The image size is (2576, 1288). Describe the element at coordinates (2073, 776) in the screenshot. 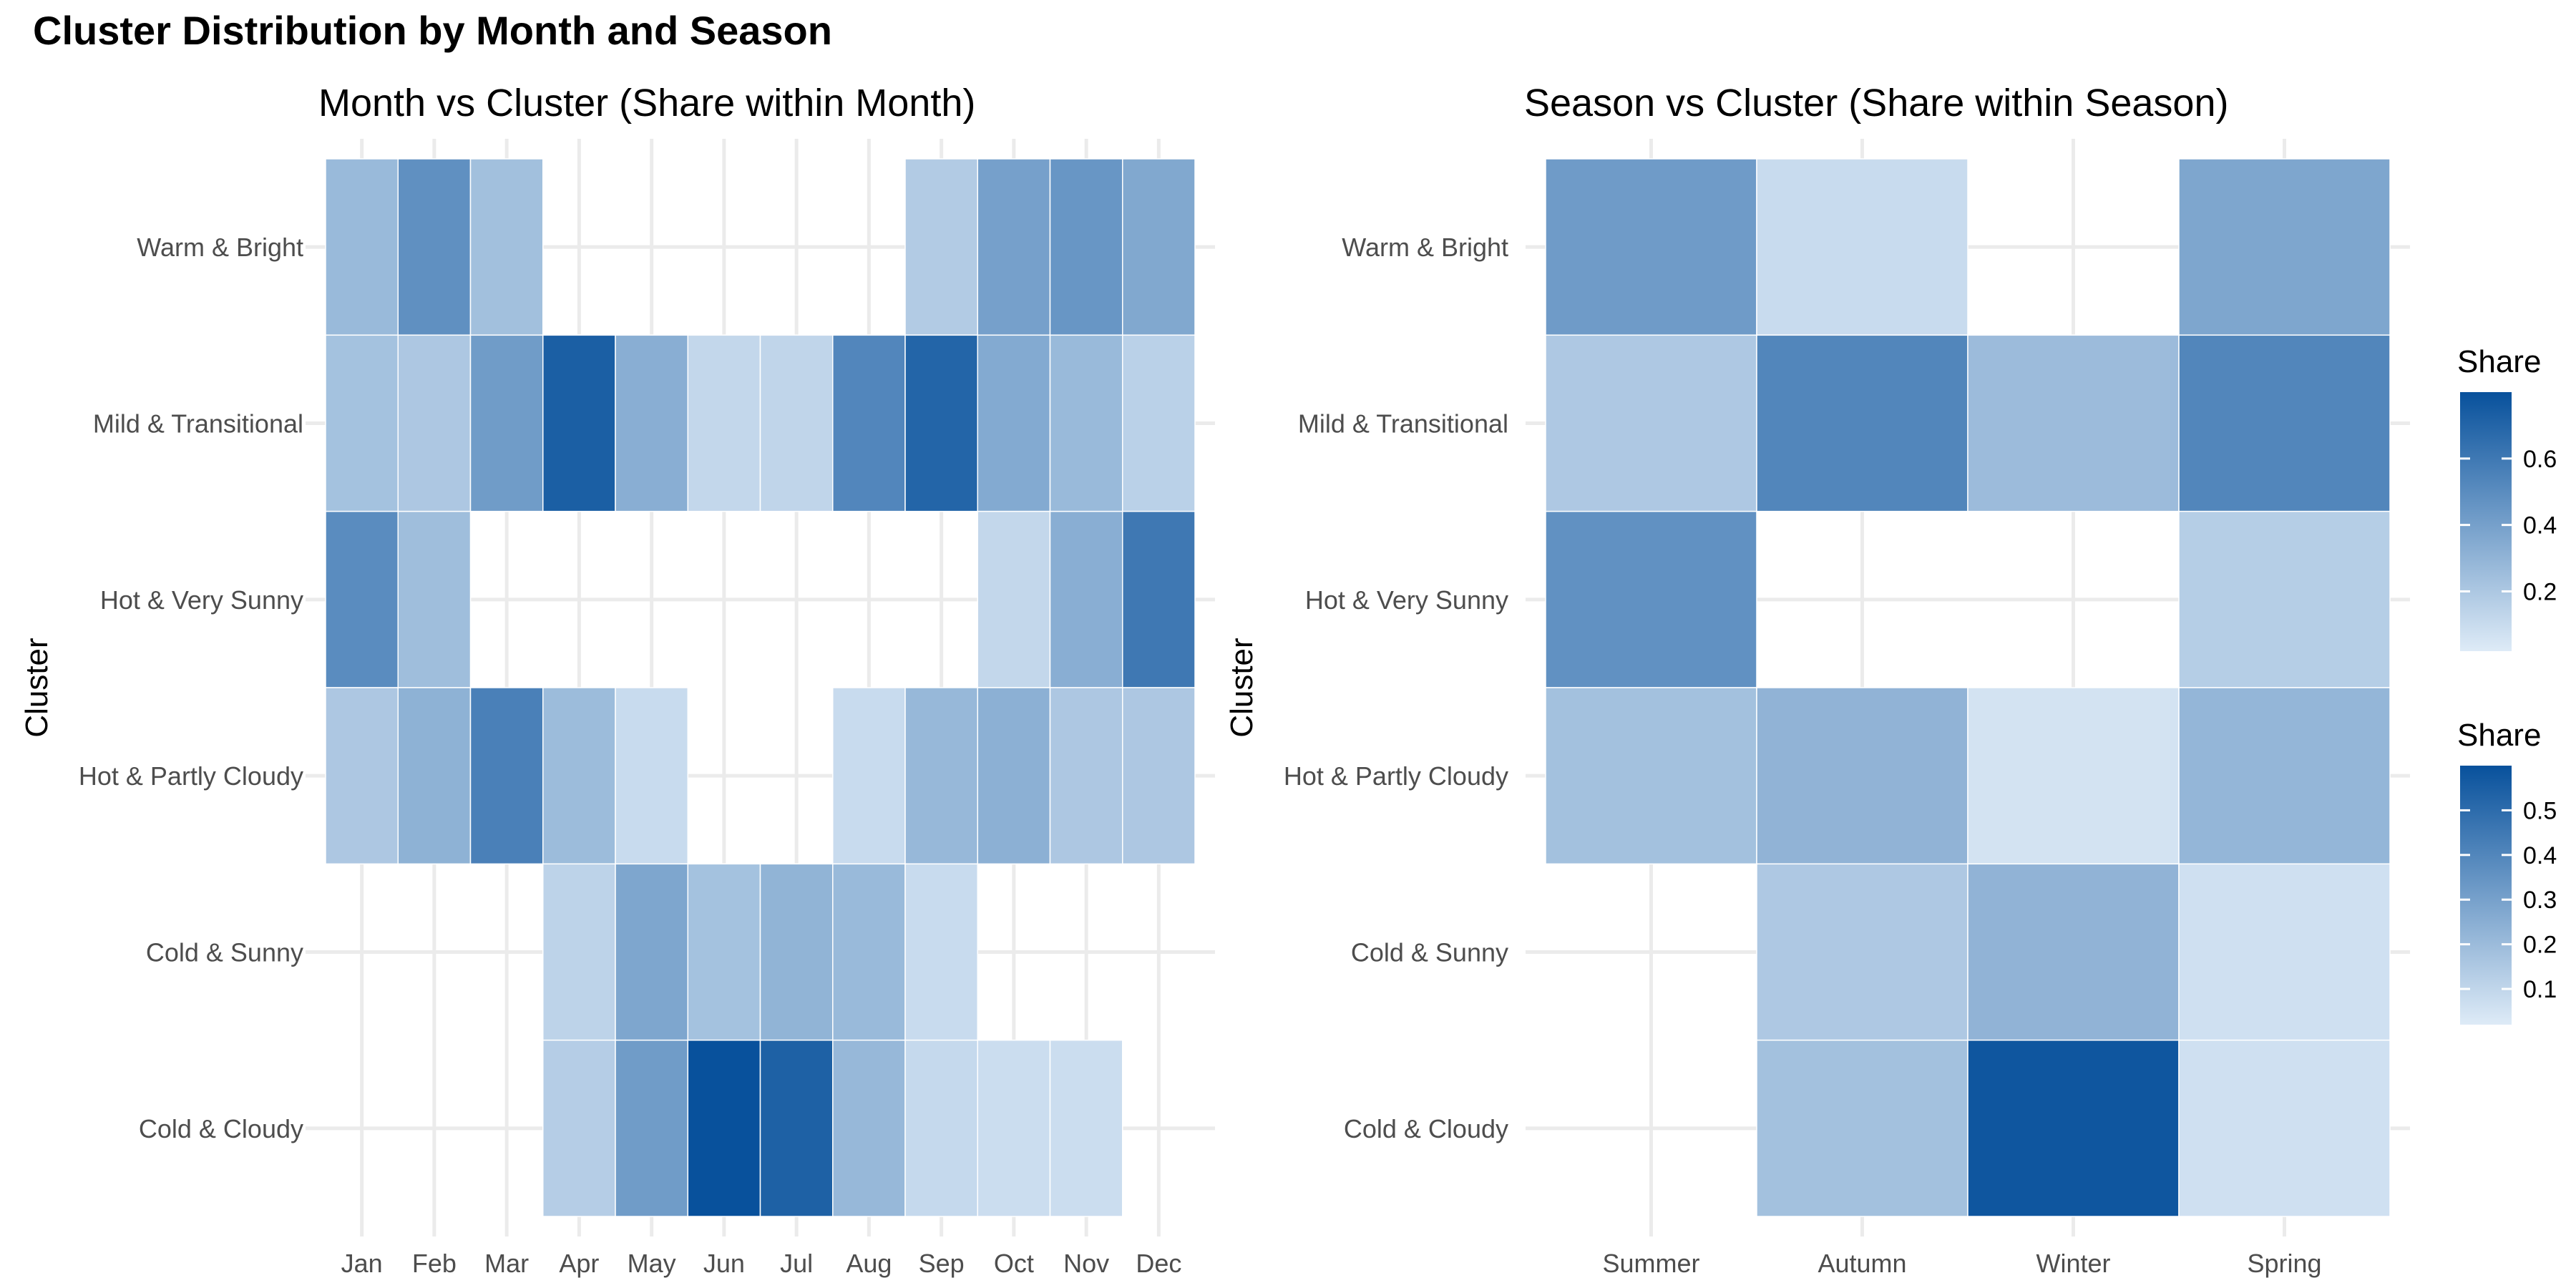

I see `heatmap-cell-hot-and-partly-cloudy-winter` at that location.